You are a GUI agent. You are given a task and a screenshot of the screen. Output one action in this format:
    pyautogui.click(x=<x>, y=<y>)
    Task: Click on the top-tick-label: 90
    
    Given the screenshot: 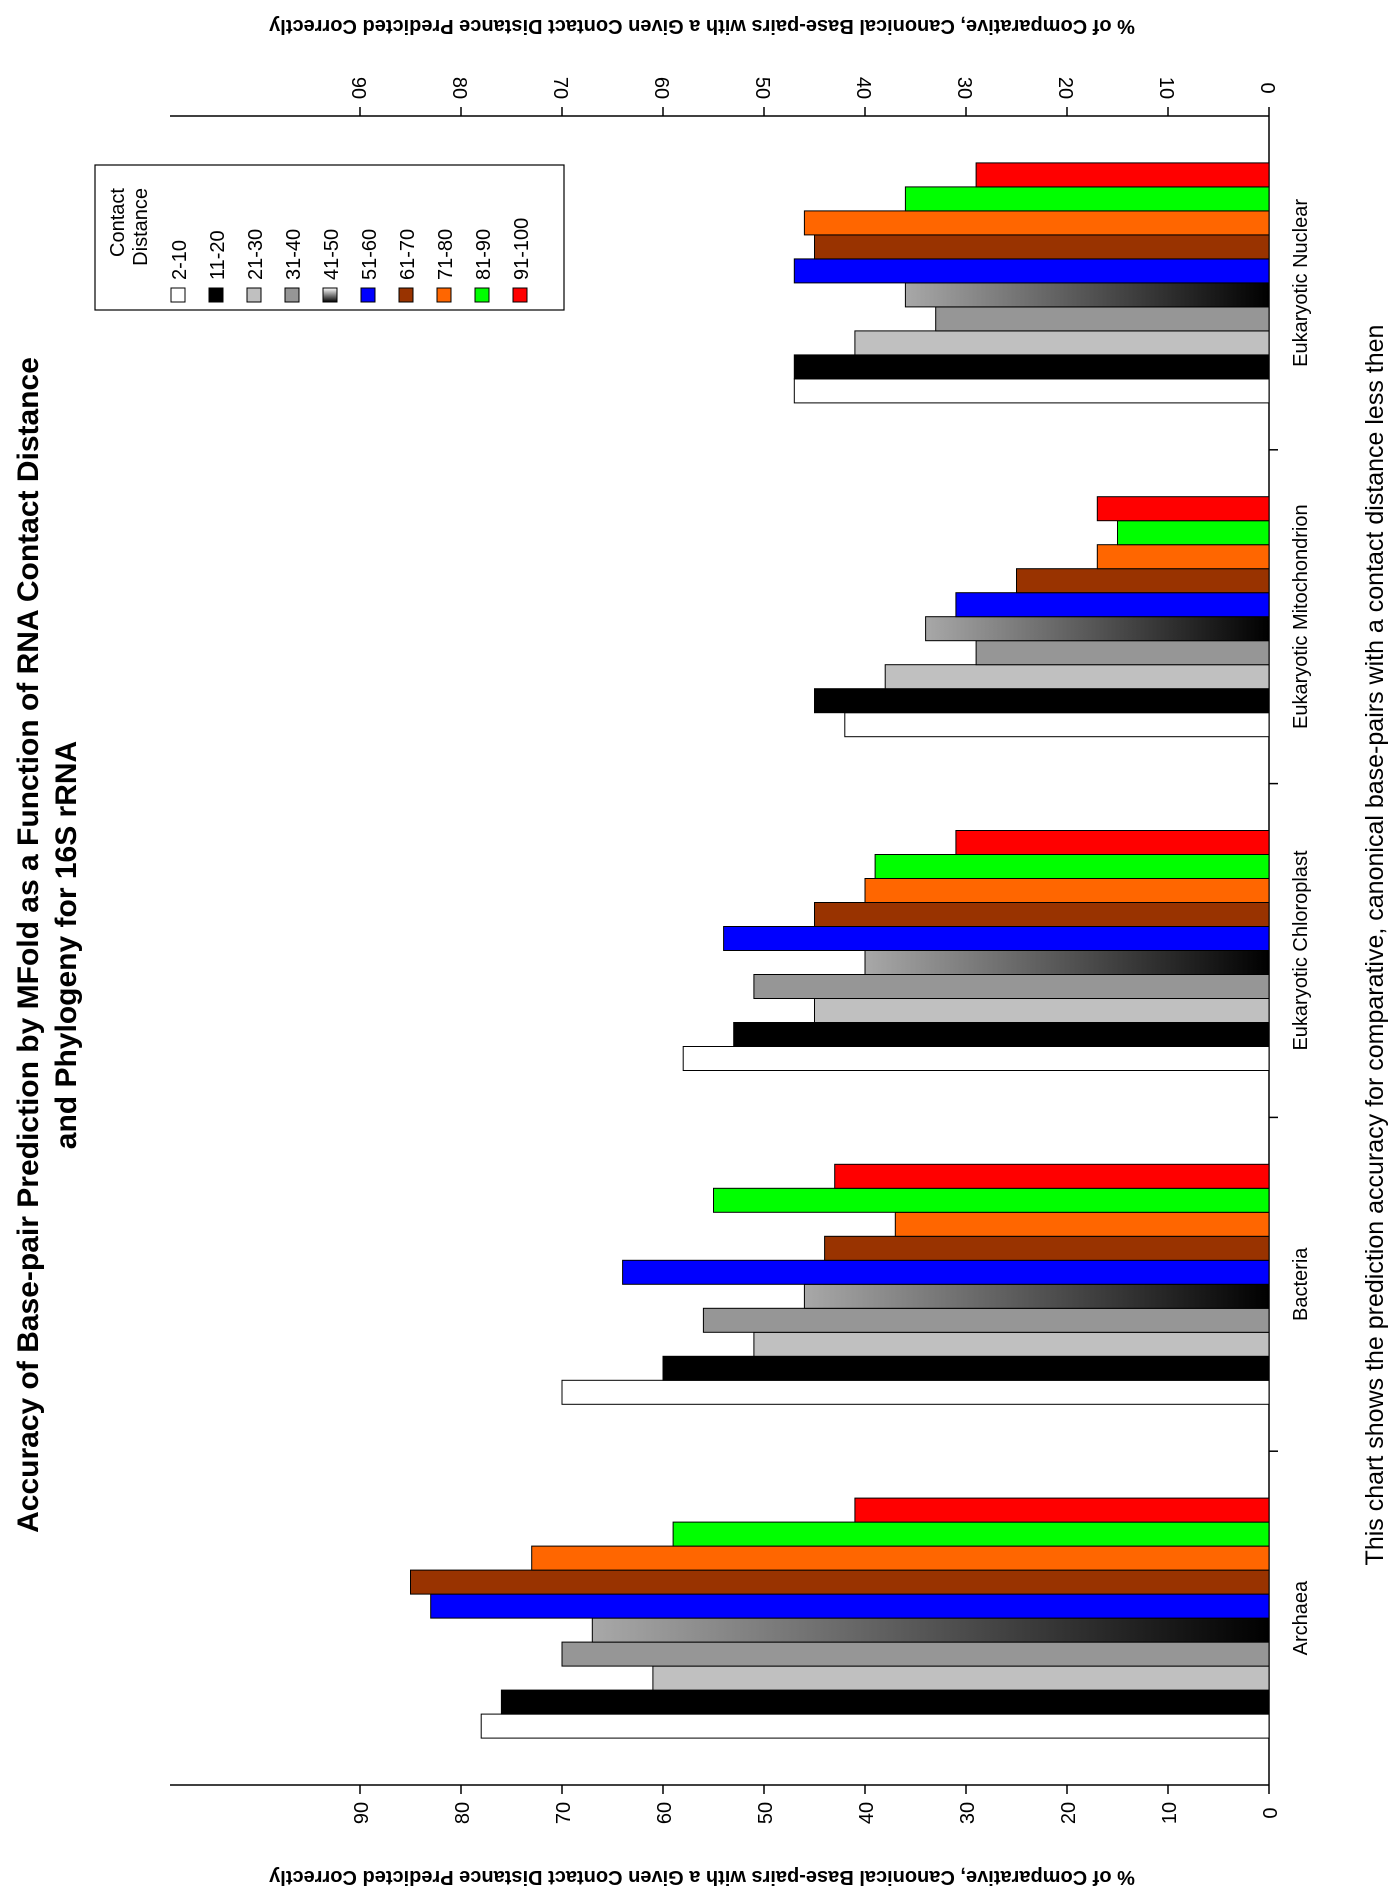 What is the action you would take?
    pyautogui.click(x=358, y=88)
    